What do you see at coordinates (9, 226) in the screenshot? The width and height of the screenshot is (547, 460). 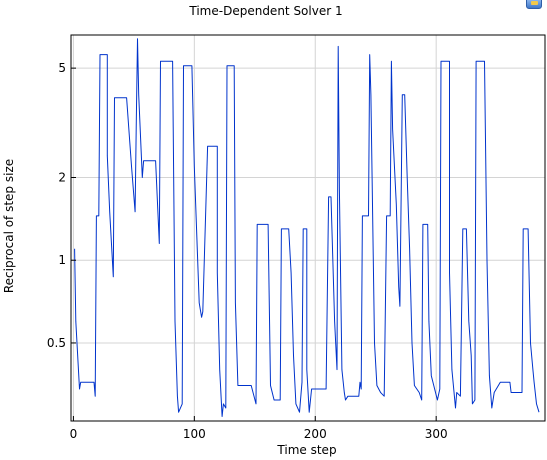 I see `y-axis-title: Reciprocal of step size` at bounding box center [9, 226].